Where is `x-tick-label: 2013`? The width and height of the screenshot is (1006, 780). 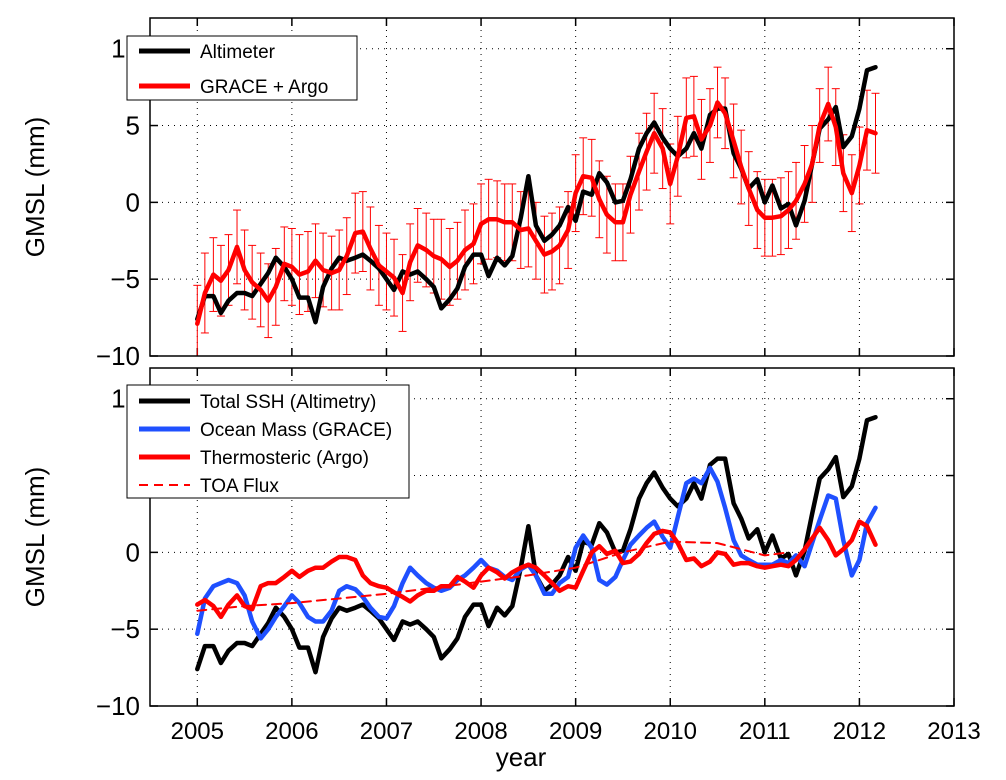
x-tick-label: 2013 is located at coordinates (953, 731).